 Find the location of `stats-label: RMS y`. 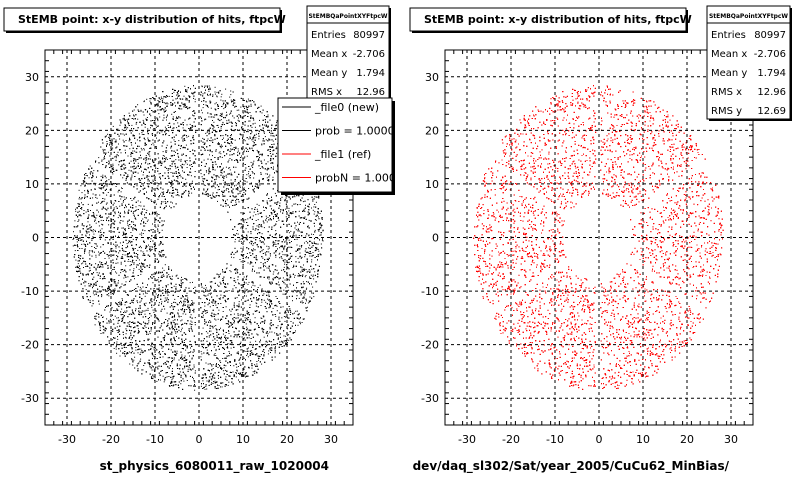

stats-label: RMS y is located at coordinates (726, 111).